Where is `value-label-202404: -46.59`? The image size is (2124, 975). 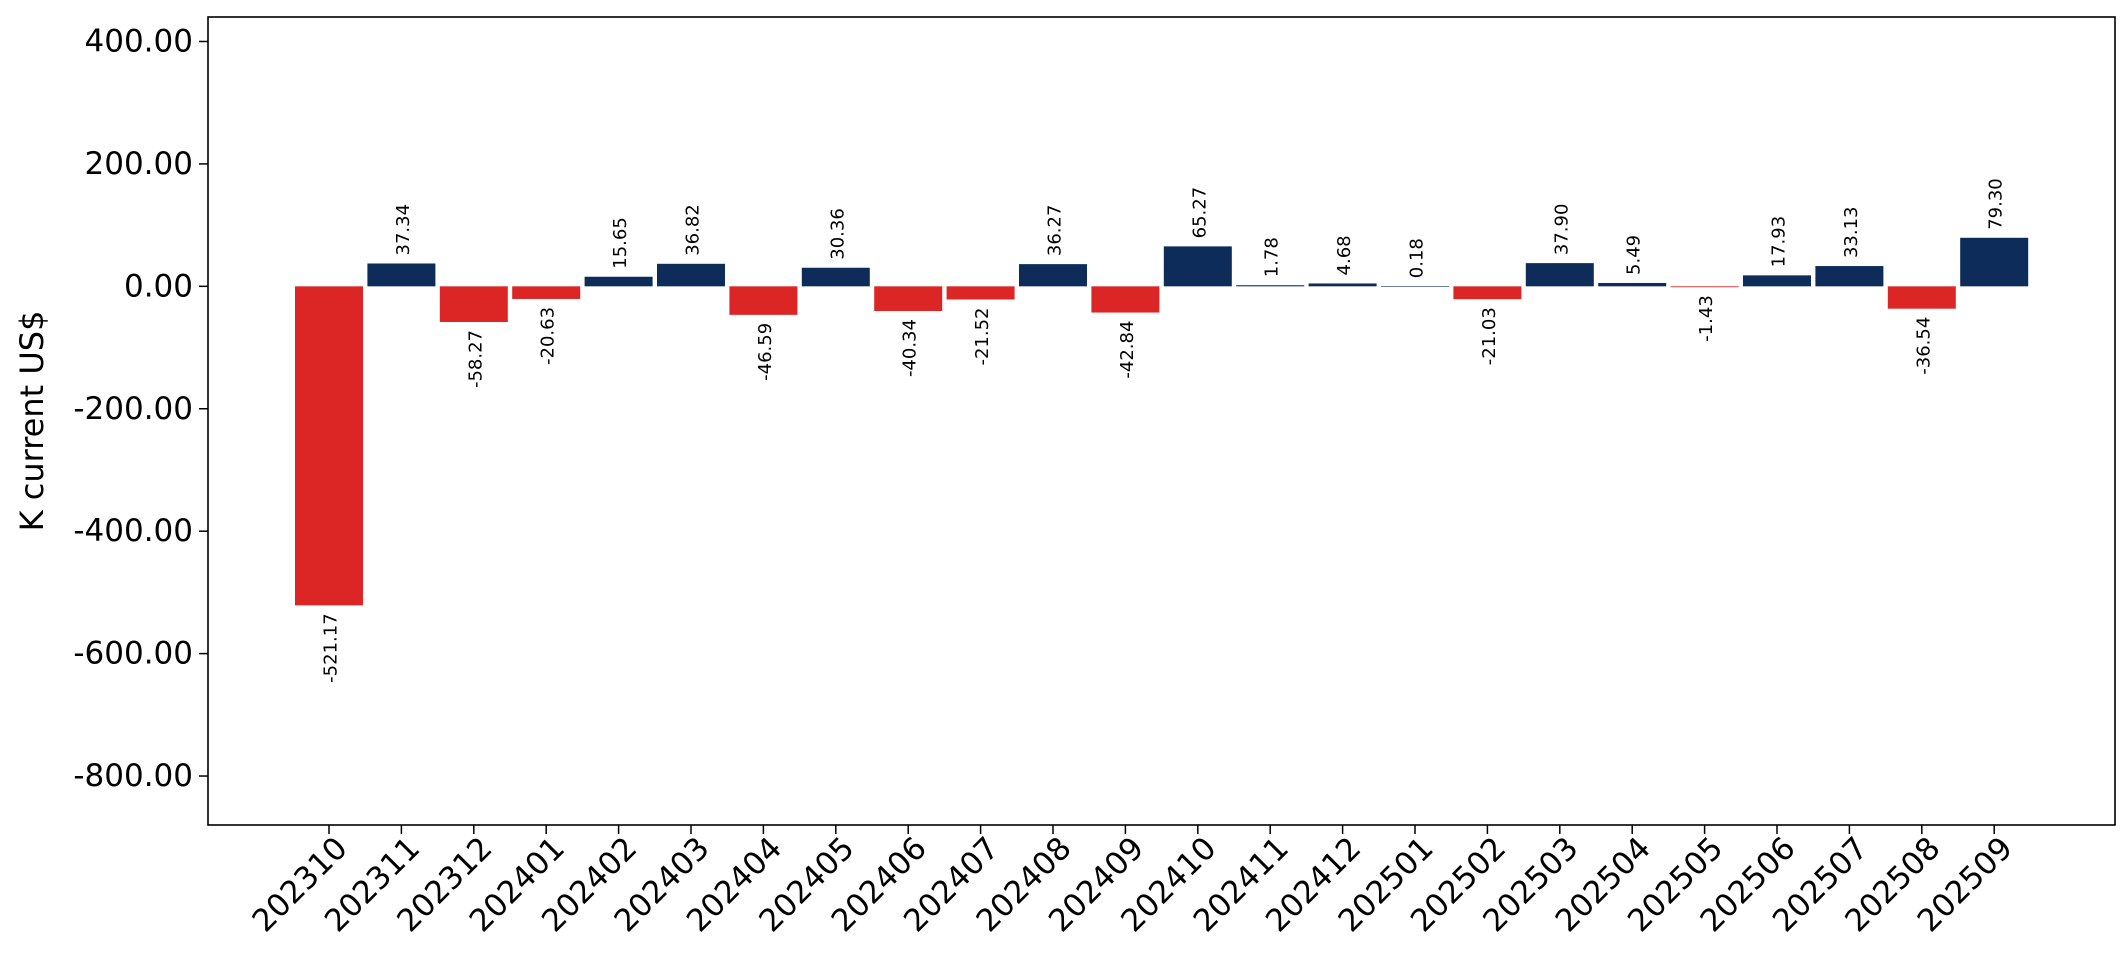 value-label-202404: -46.59 is located at coordinates (765, 352).